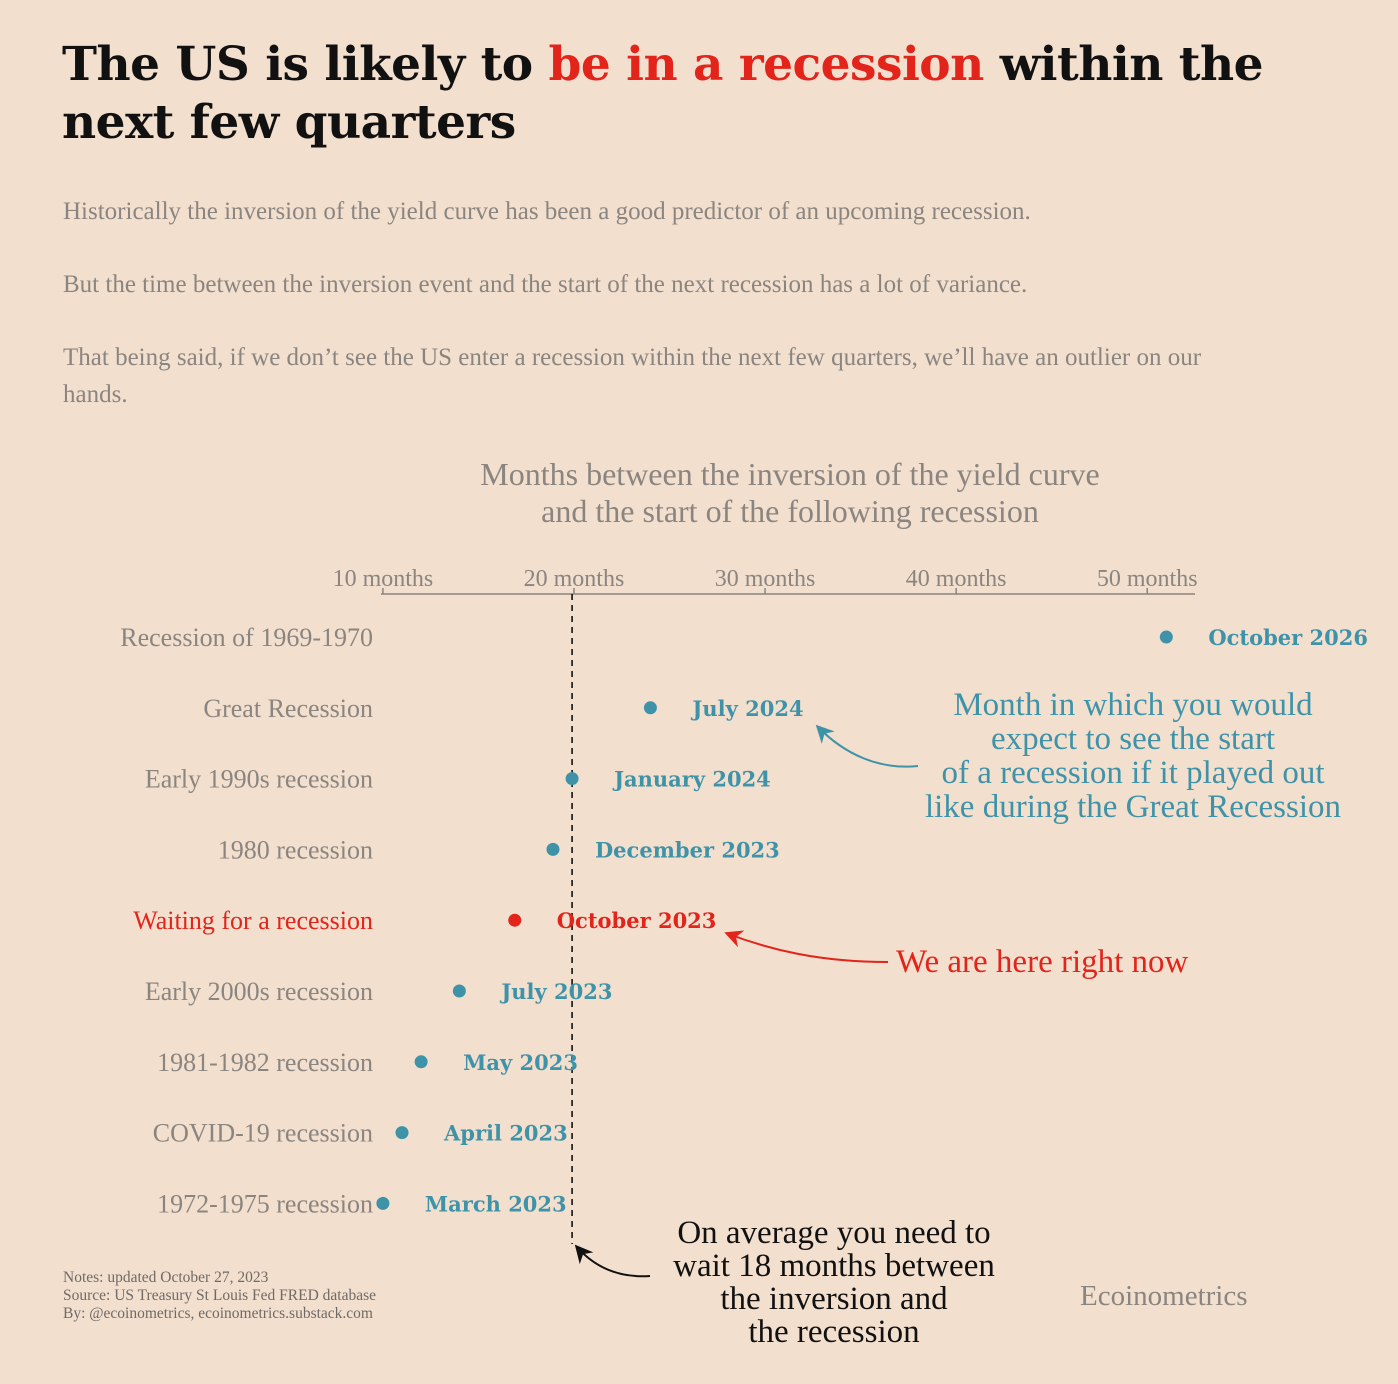 The height and width of the screenshot is (1384, 1398). Describe the element at coordinates (263, 1133) in the screenshot. I see `category-label: COVID-19 recession` at that location.